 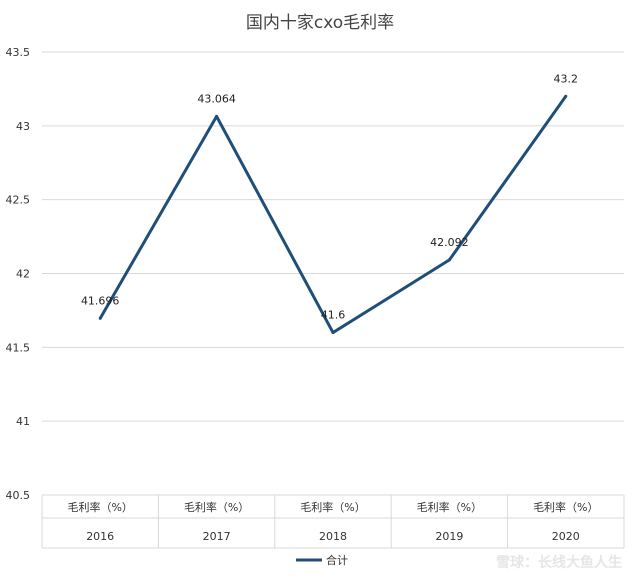 What do you see at coordinates (18, 347) in the screenshot?
I see `y-tick-label: 41.5` at bounding box center [18, 347].